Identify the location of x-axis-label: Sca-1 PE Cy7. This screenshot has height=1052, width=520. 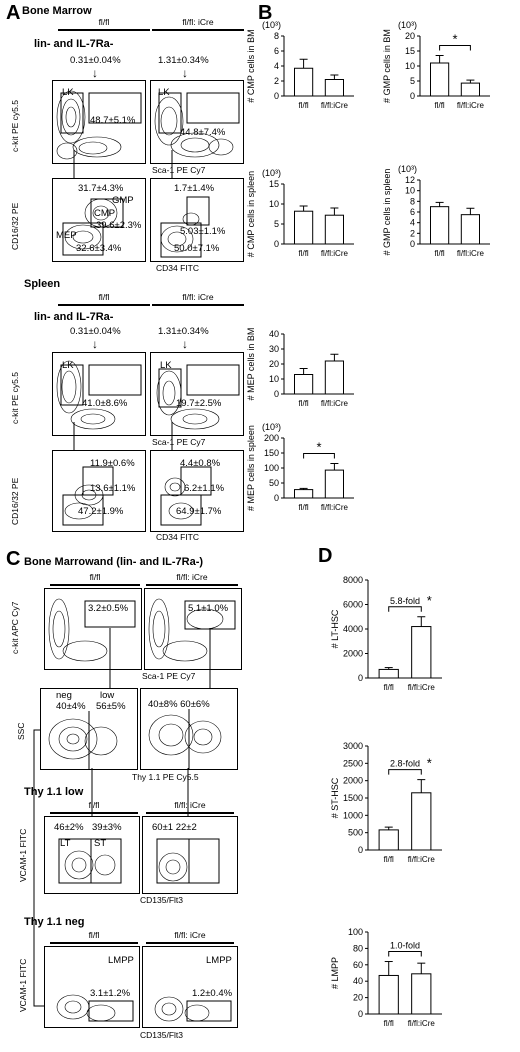
(179, 170).